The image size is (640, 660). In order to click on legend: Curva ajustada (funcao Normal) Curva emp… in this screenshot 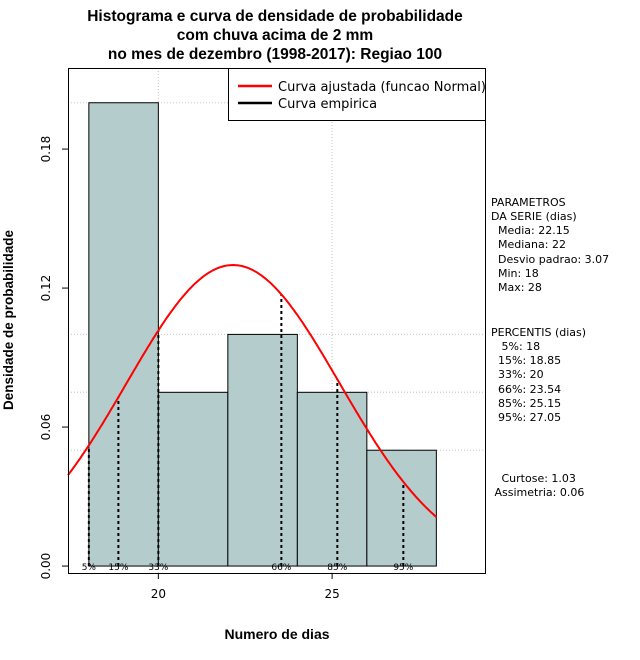, I will do `click(357, 94)`.